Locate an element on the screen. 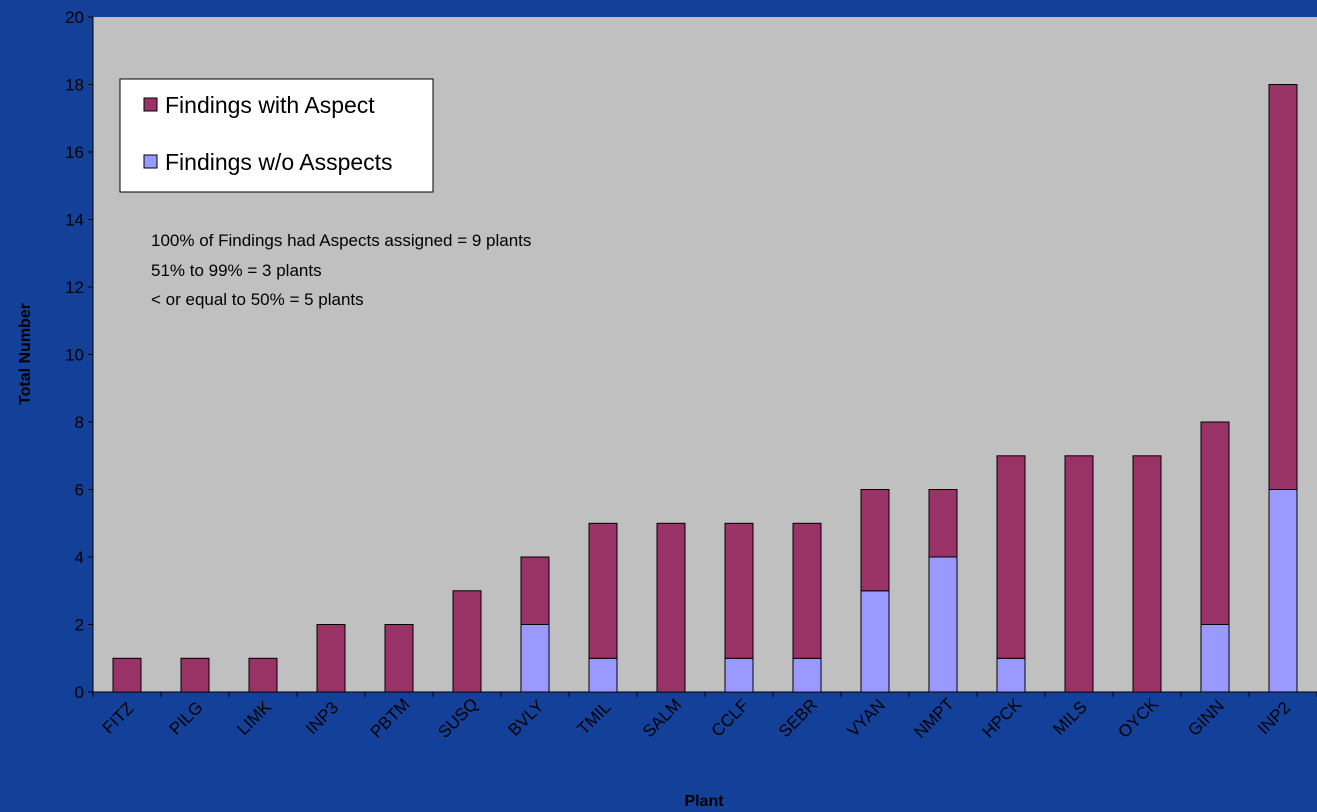  x-tick-label: INP3 is located at coordinates (322, 718).